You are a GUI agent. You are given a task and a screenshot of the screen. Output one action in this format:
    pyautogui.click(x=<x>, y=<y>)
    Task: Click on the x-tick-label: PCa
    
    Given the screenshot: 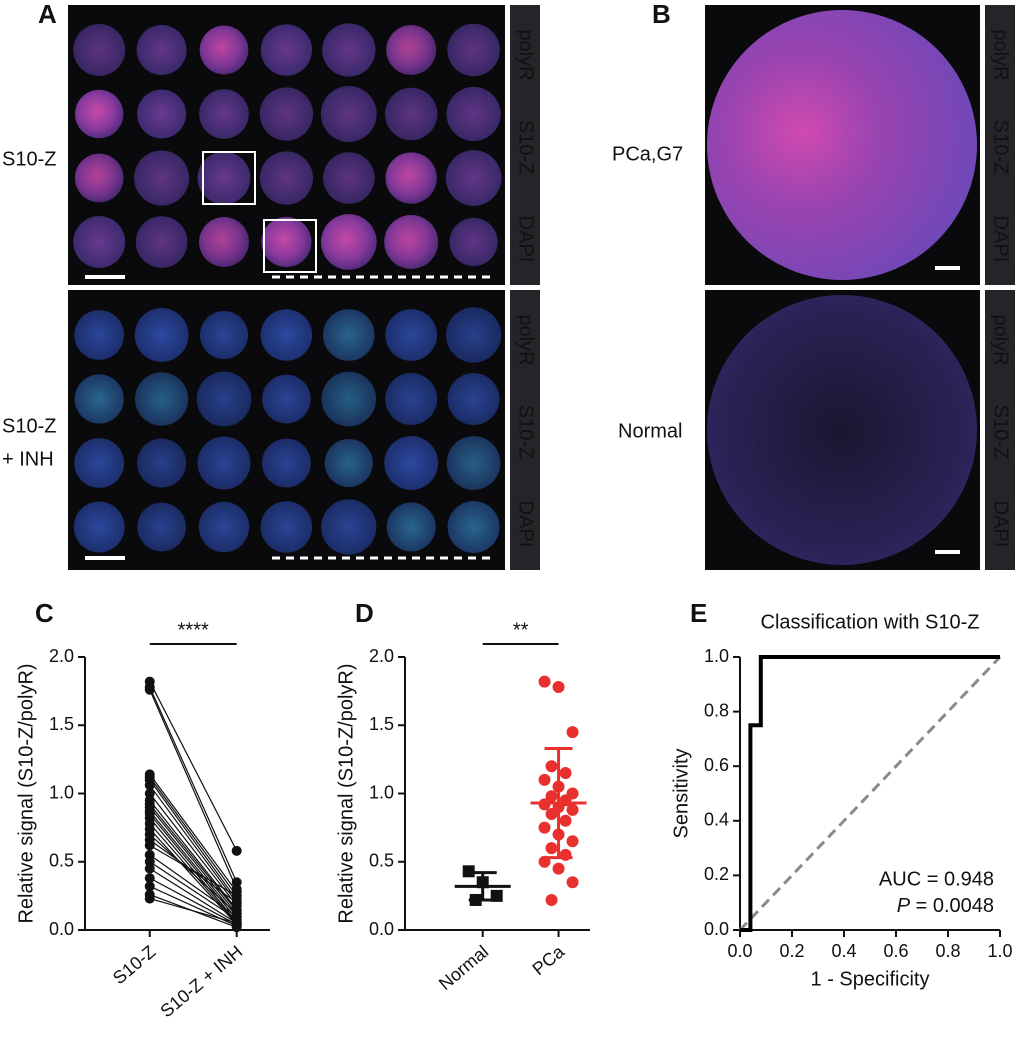 What is the action you would take?
    pyautogui.click(x=548, y=960)
    